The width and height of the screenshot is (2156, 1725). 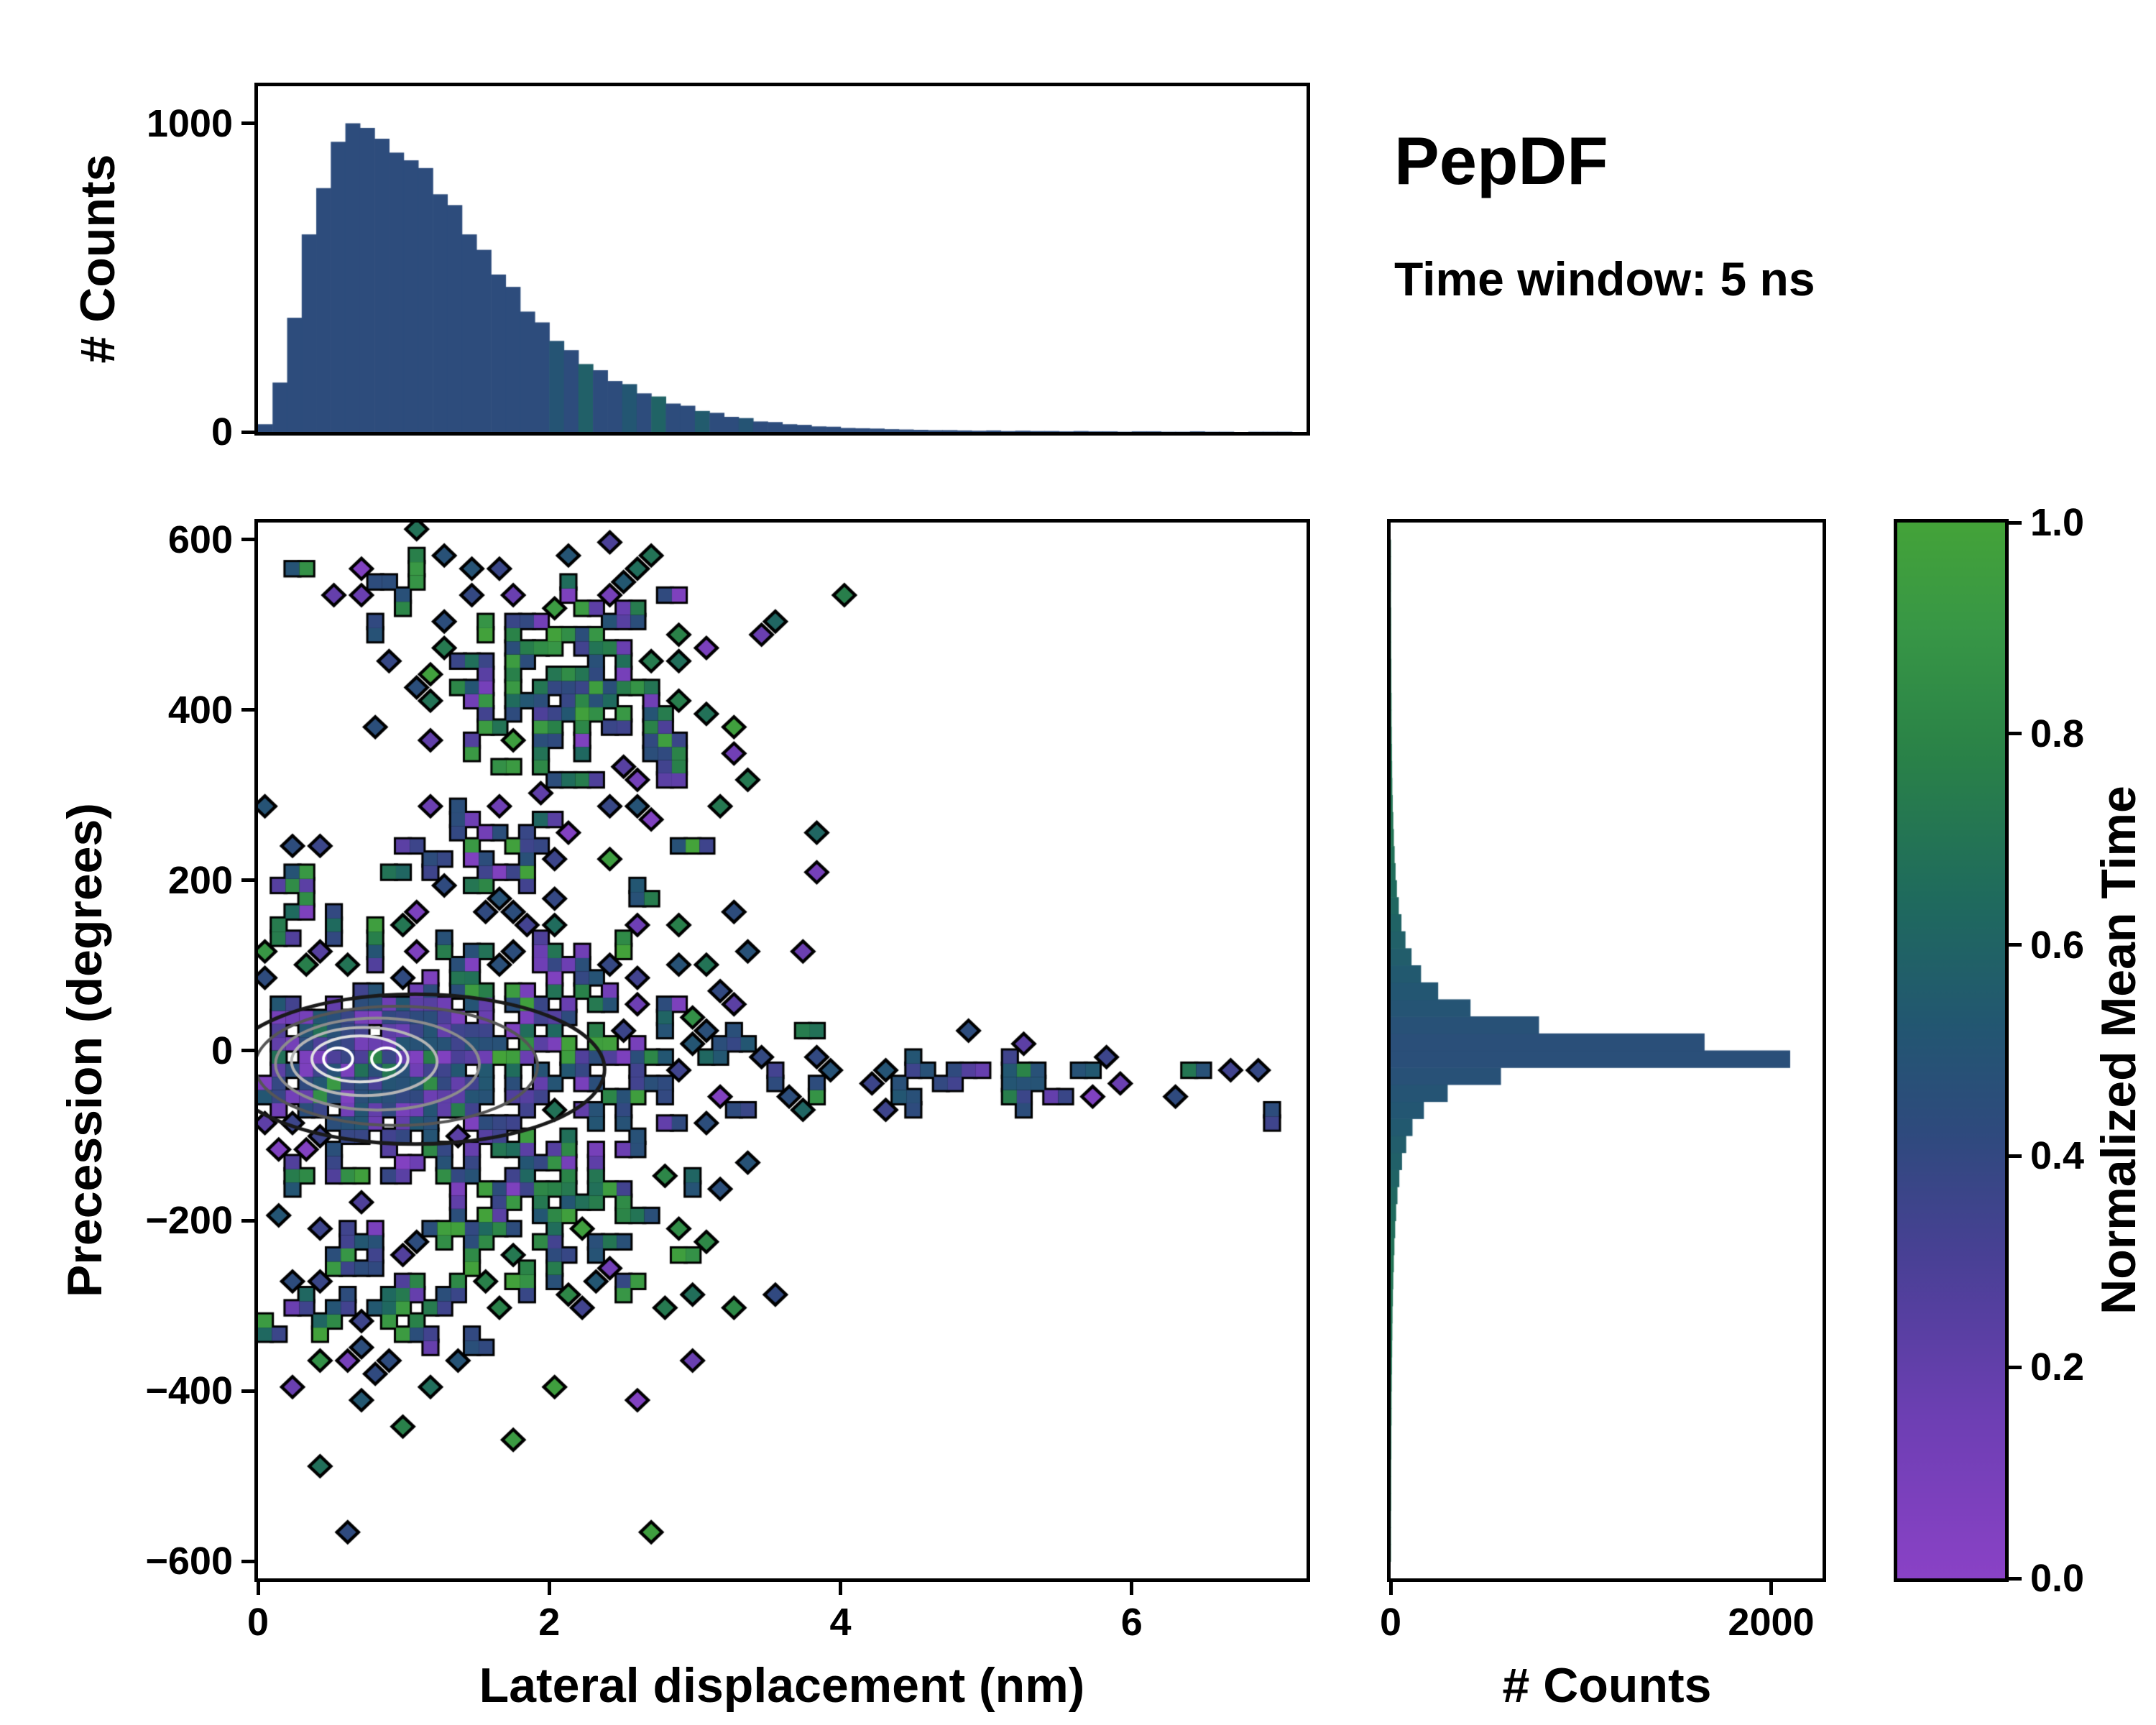 What do you see at coordinates (189, 123) in the screenshot?
I see `top-y-tick-label: 1000` at bounding box center [189, 123].